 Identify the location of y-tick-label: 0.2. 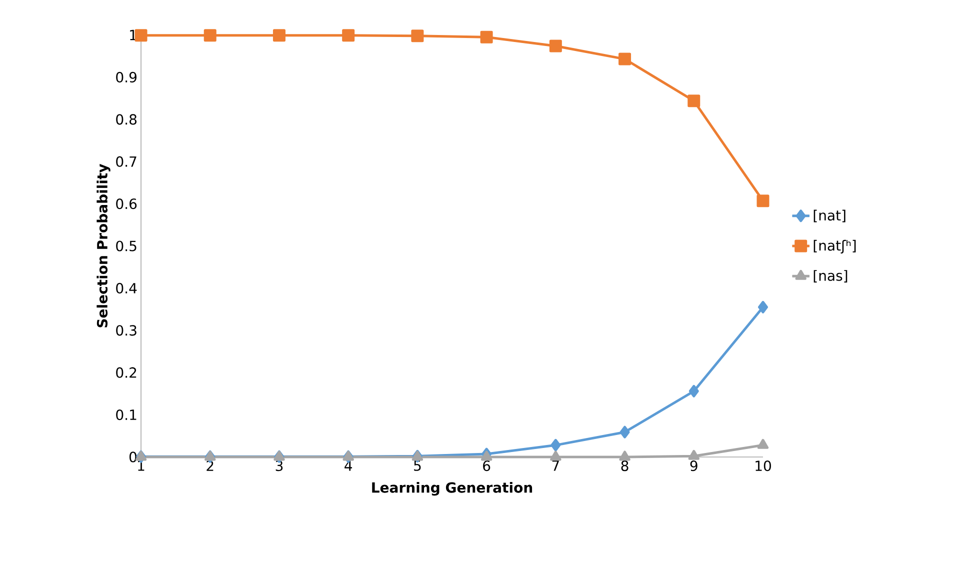
(126, 372).